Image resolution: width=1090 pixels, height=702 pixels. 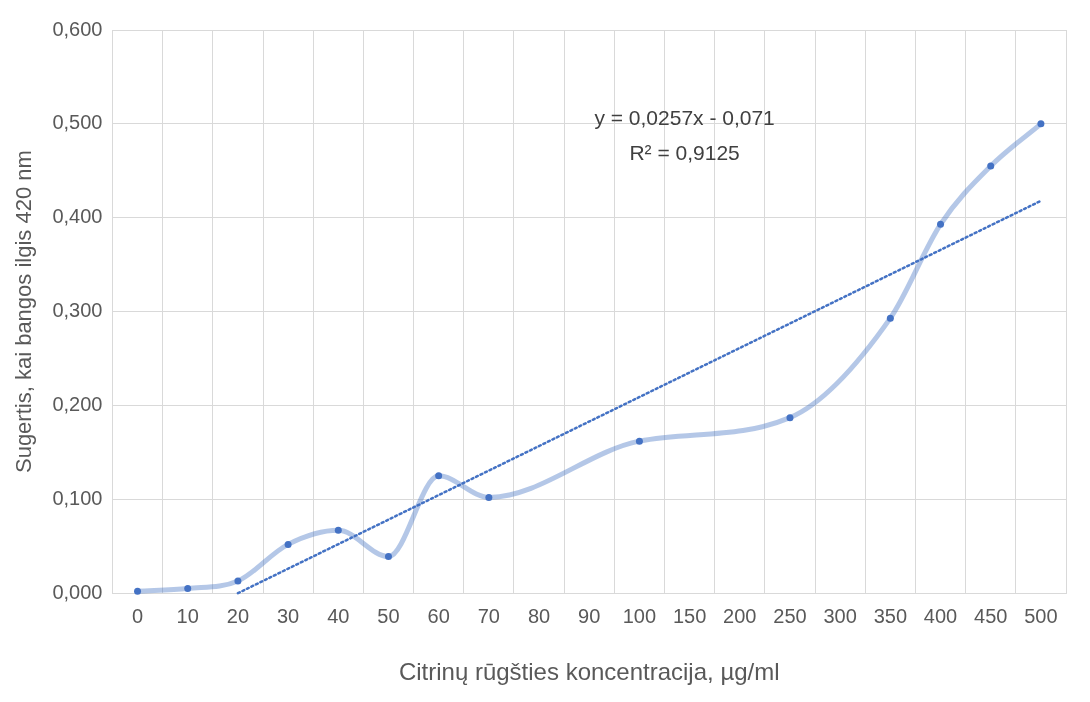 I want to click on x-tick-label: 250, so click(x=790, y=615).